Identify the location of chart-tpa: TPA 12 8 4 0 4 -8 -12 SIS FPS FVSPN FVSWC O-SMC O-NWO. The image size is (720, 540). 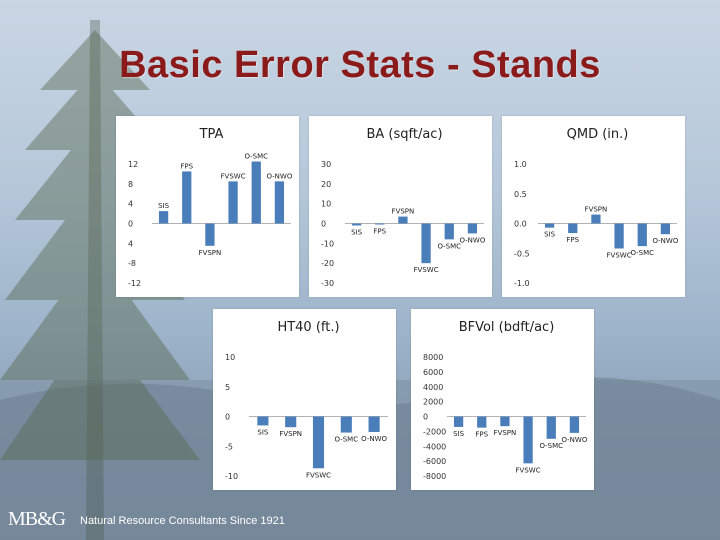
(207, 206).